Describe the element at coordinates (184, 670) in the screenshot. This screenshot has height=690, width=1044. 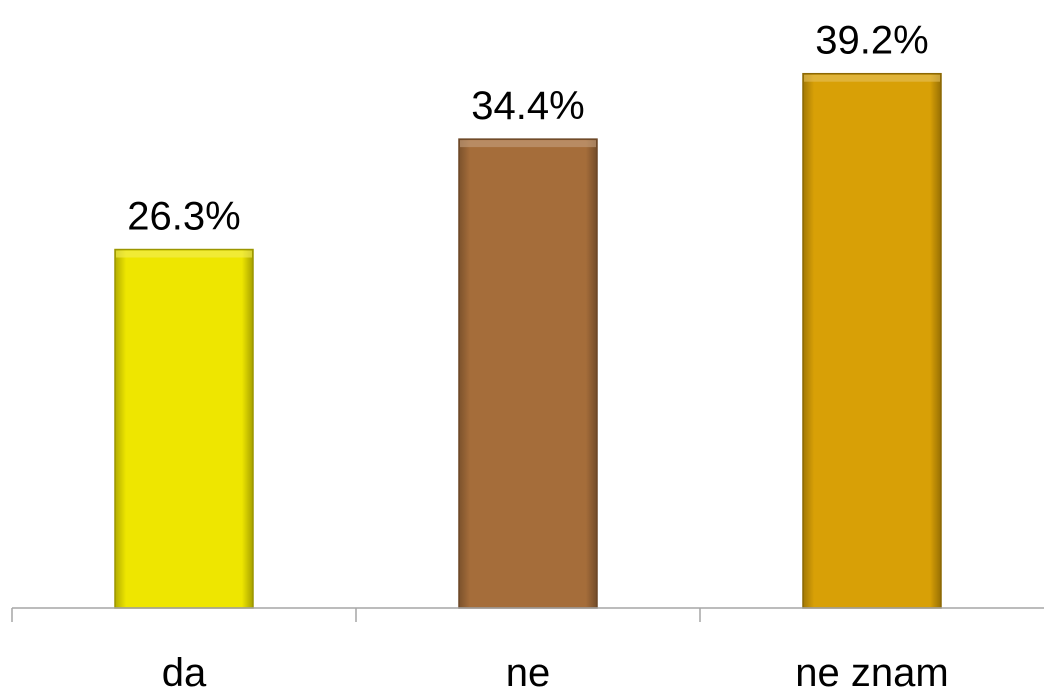
I see `category-label-da: da` at that location.